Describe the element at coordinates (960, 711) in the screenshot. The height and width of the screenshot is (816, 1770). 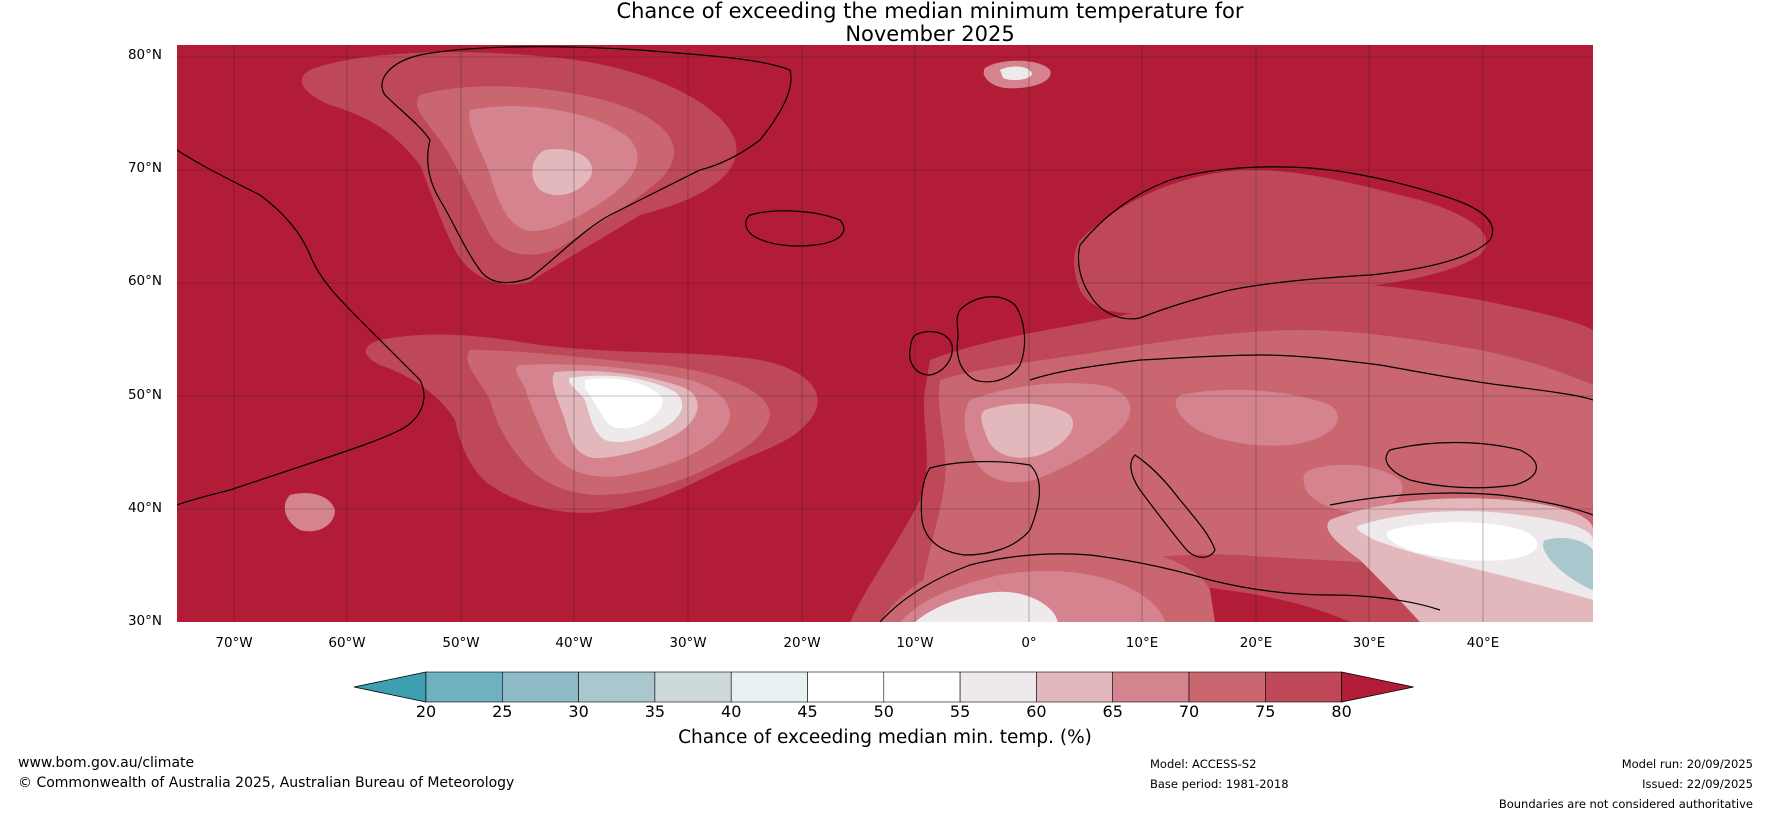
I see `colorbar-tick-55: 55` at that location.